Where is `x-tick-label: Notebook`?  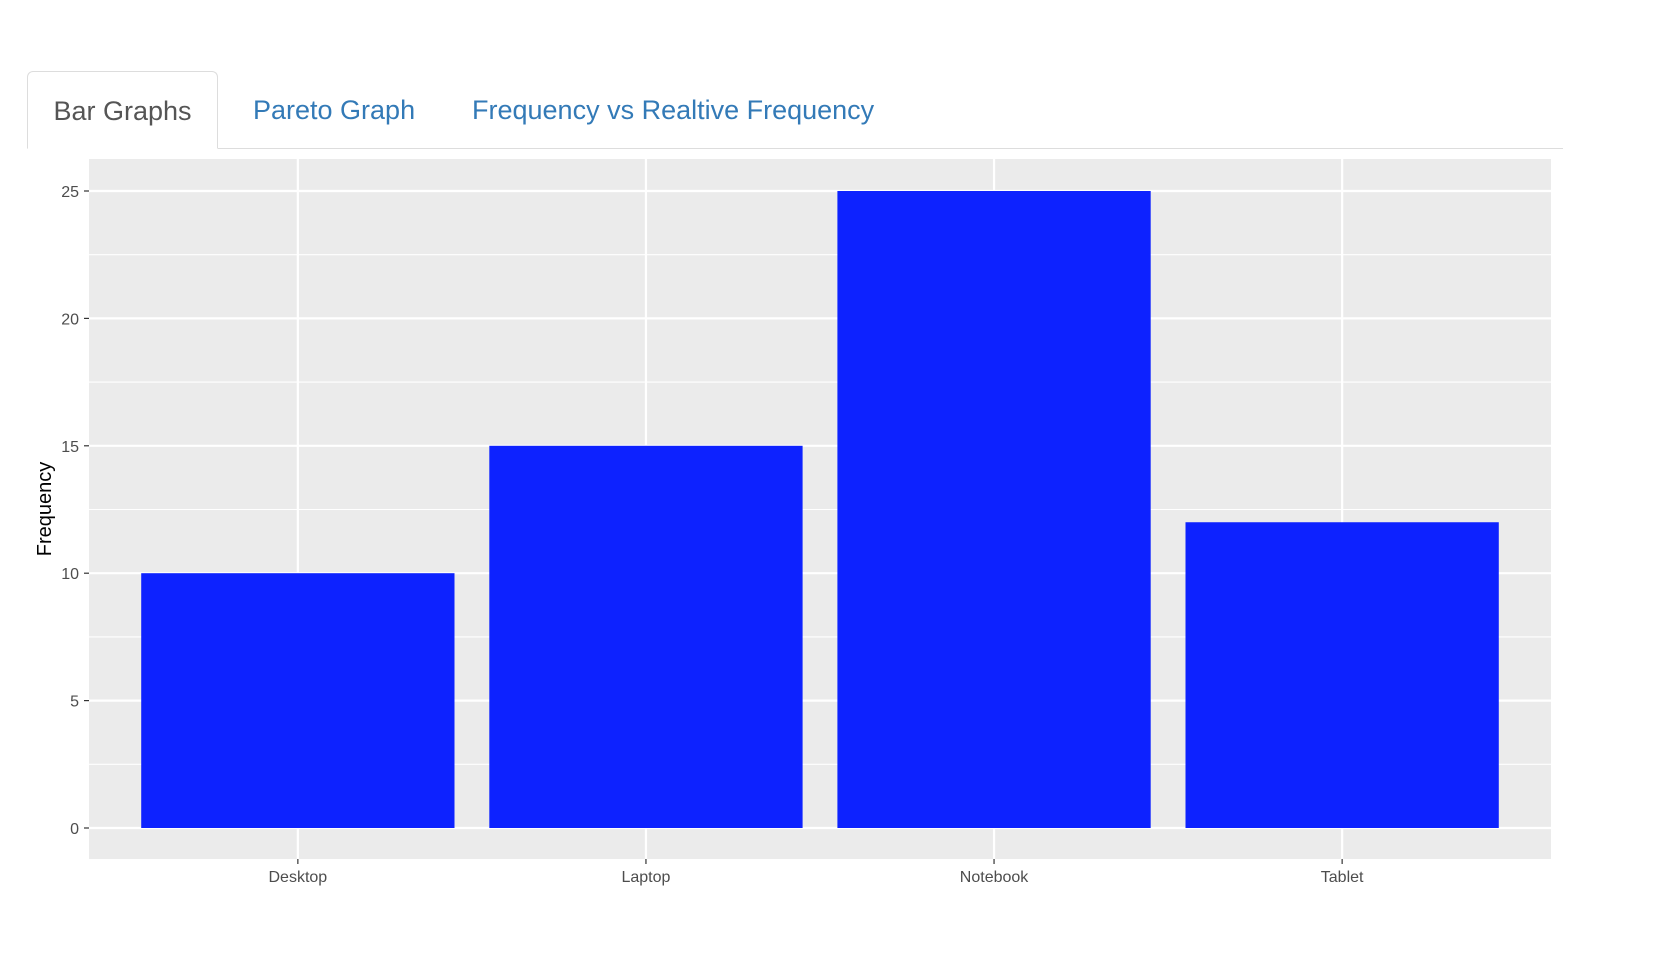
x-tick-label: Notebook is located at coordinates (994, 877).